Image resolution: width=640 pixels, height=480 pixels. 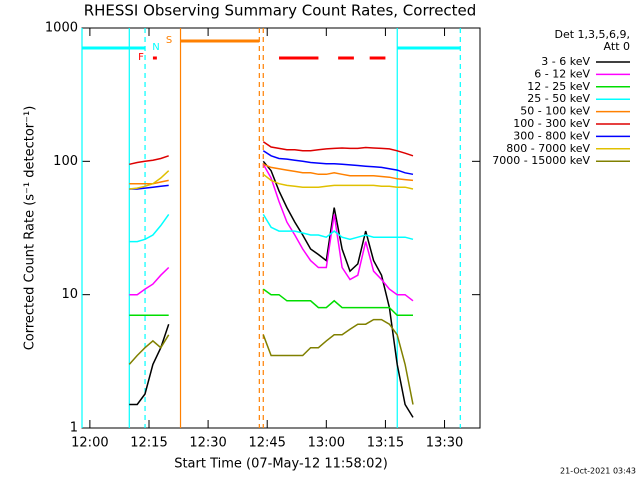 What do you see at coordinates (69, 294) in the screenshot?
I see `y-tick-label: 10` at bounding box center [69, 294].